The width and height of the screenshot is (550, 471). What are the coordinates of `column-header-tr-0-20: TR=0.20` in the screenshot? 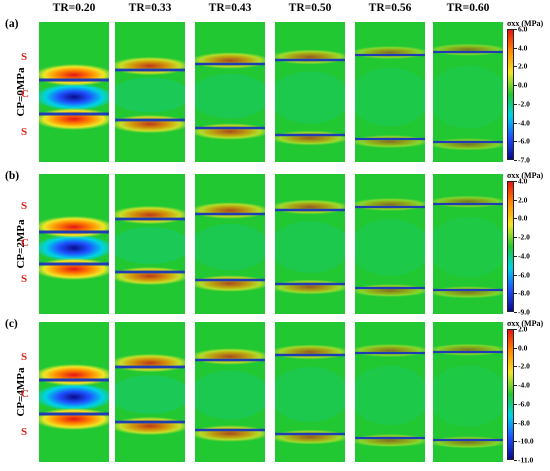 It's located at (74, 8).